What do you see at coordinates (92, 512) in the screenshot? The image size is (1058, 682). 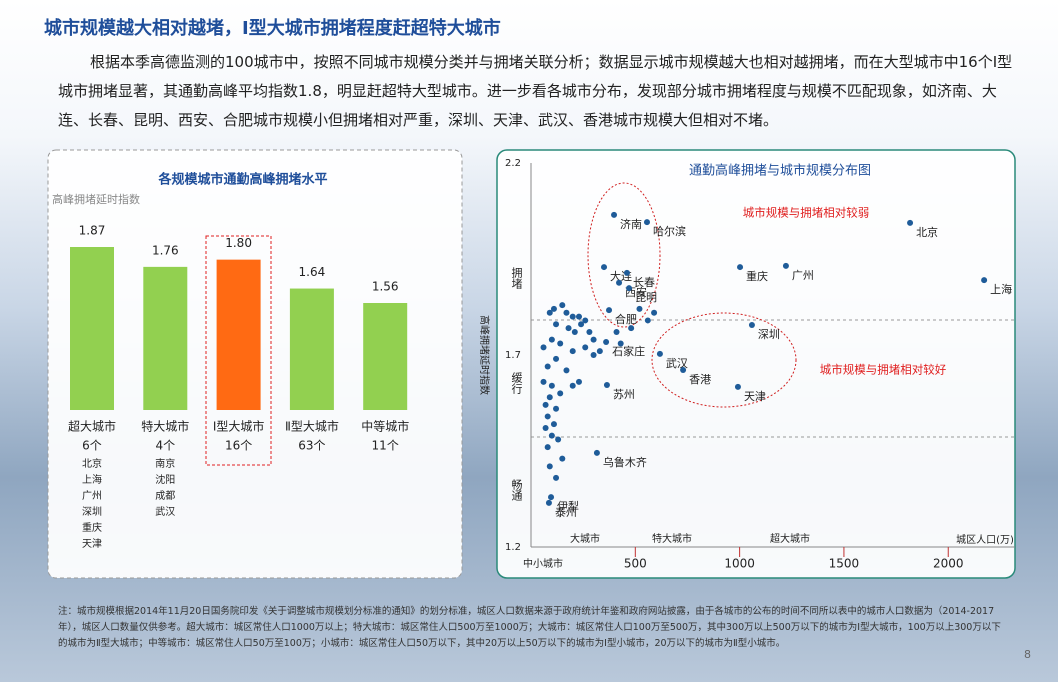 I see `city-label: 深圳` at bounding box center [92, 512].